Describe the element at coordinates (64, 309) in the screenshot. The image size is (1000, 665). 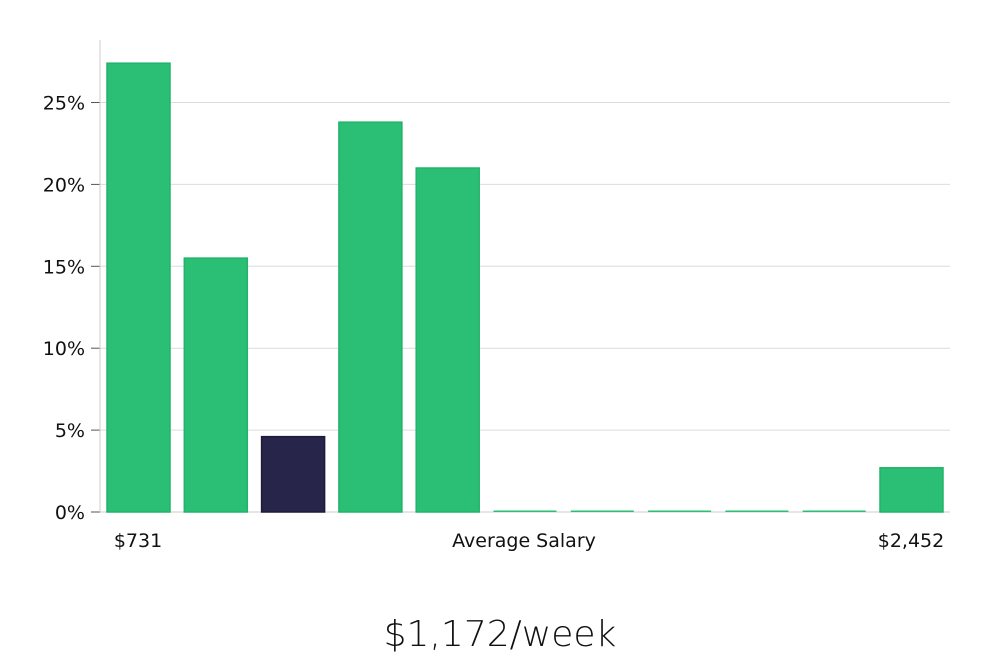
I see `y-tick-labels: 0% 5% 10% 15% 20% 25%` at that location.